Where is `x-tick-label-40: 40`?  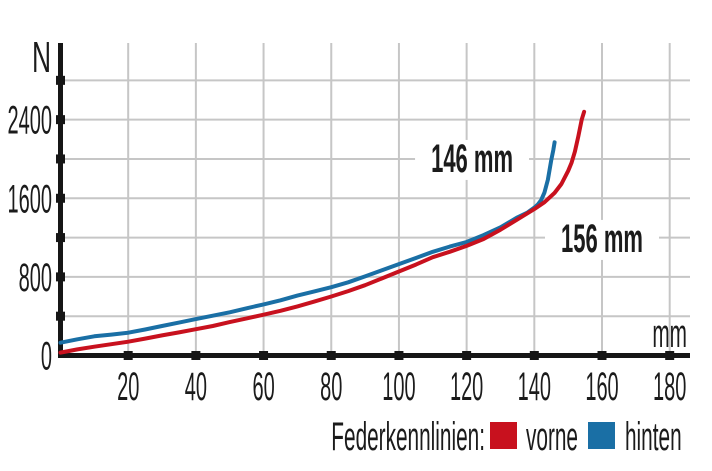 x-tick-label-40: 40 is located at coordinates (196, 386).